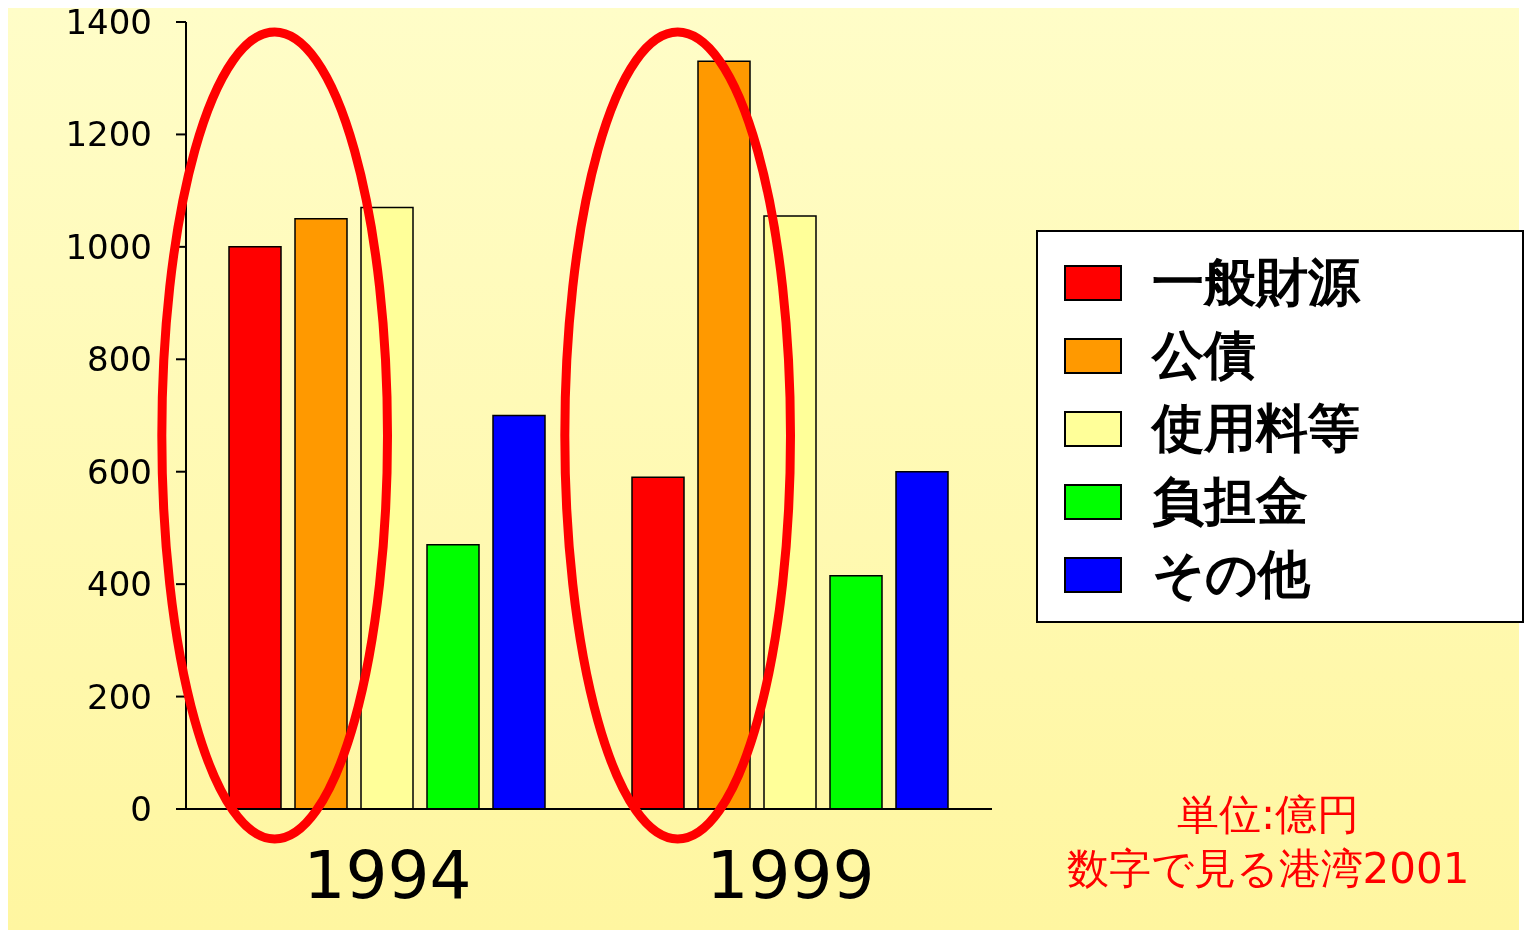 The height and width of the screenshot is (938, 1527). Describe the element at coordinates (119, 584) in the screenshot. I see `y-tick-label: 400` at that location.